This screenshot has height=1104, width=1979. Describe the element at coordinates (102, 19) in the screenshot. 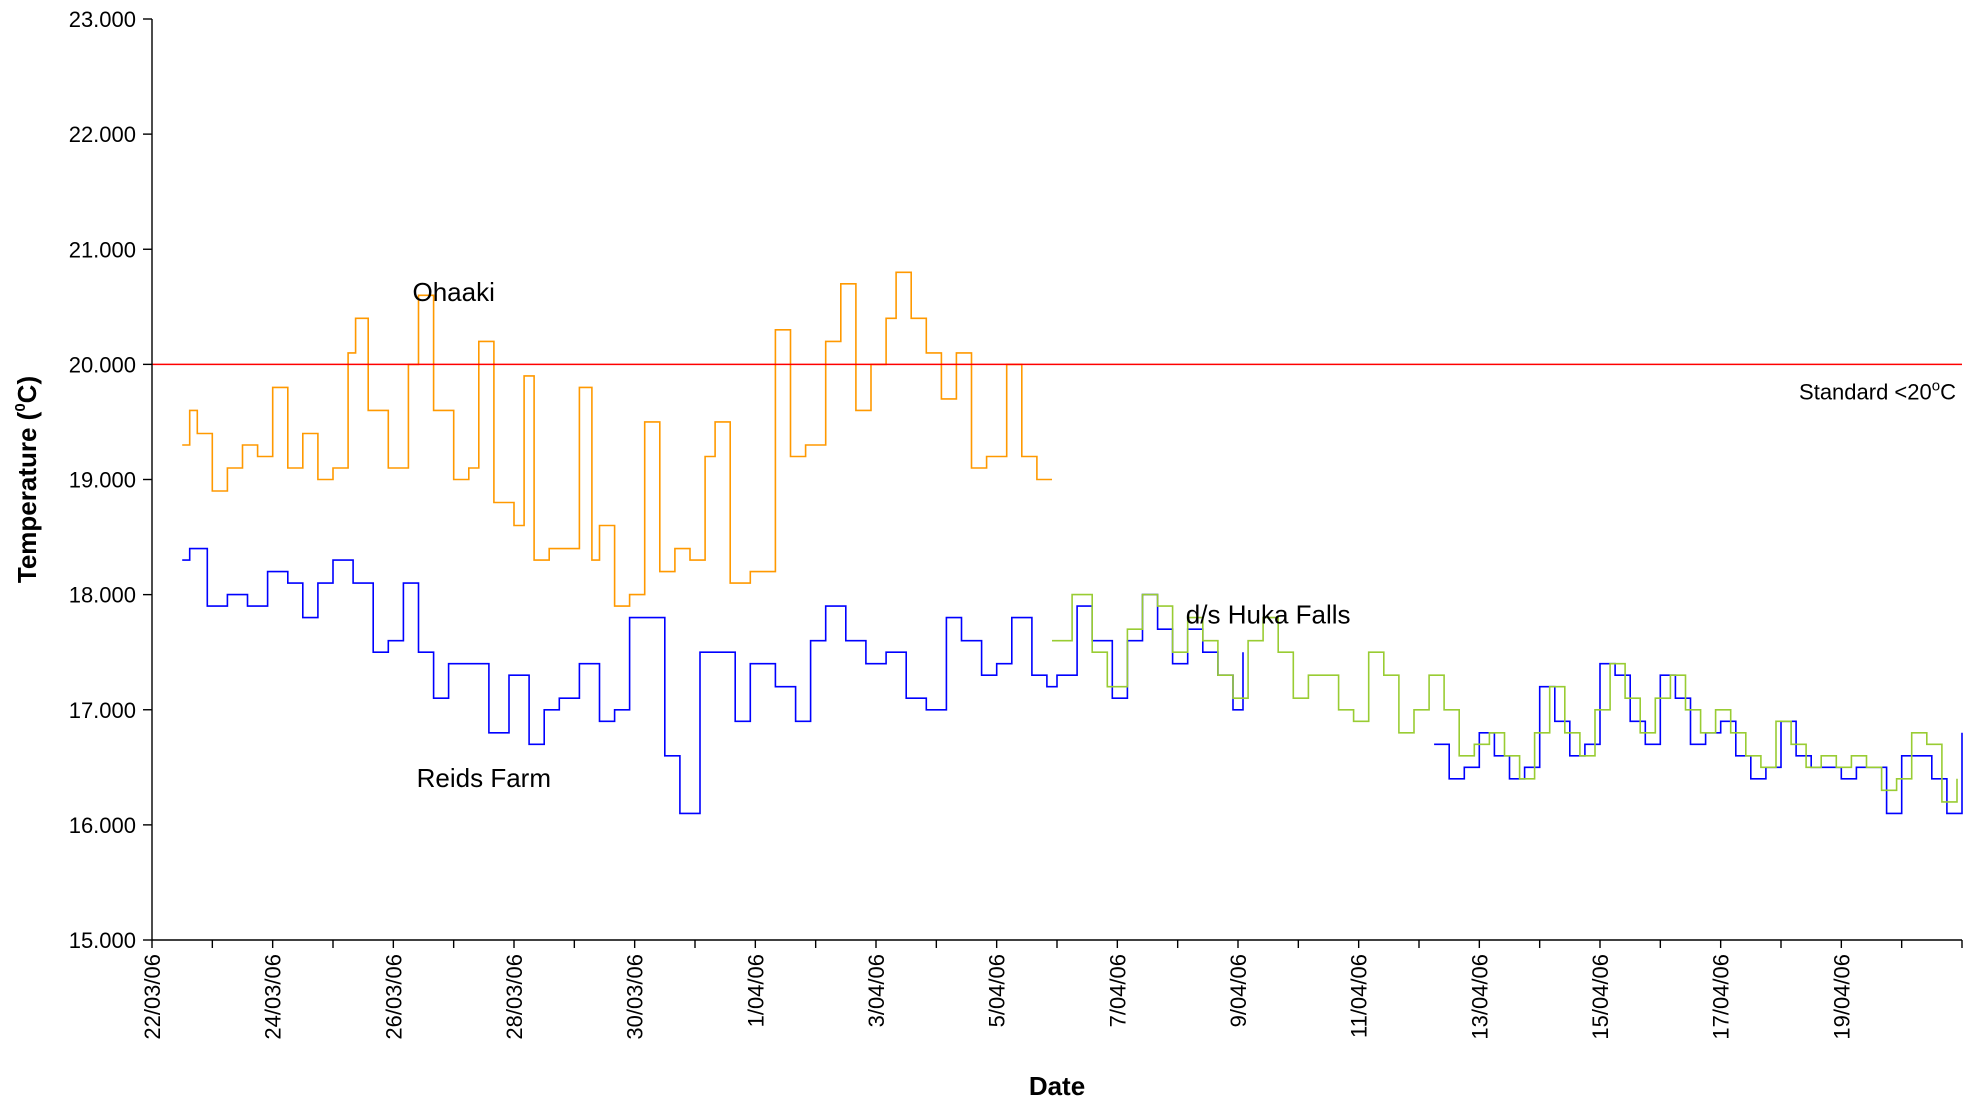

I see `y-tick-label: 23.000` at that location.